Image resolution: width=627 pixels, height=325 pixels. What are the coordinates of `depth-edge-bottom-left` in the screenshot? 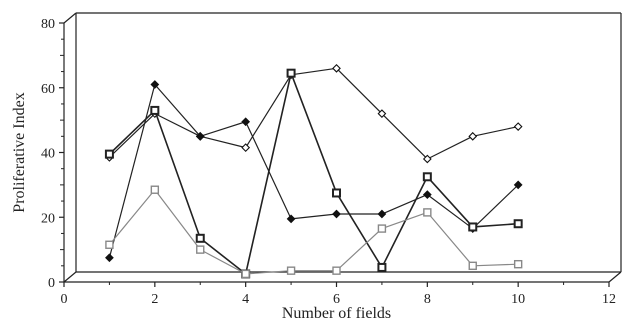 It's located at (70, 277).